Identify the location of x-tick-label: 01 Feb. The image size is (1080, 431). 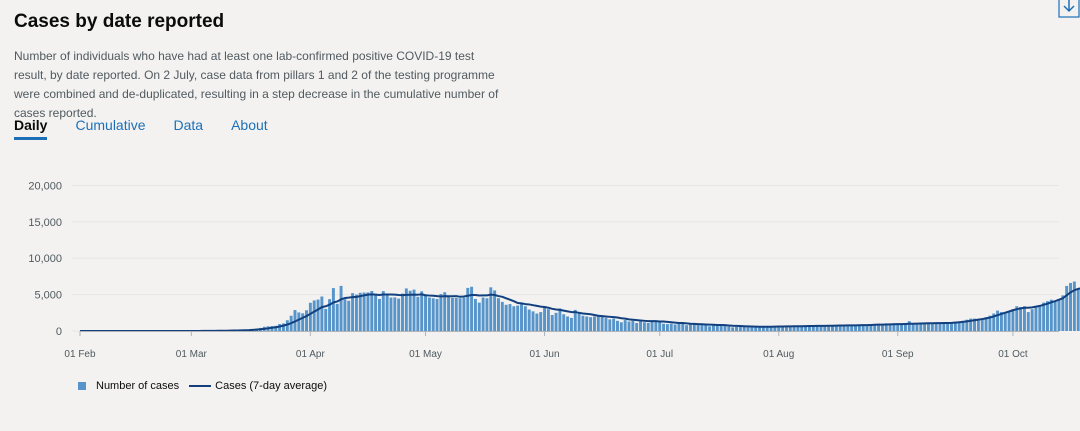
(80, 354).